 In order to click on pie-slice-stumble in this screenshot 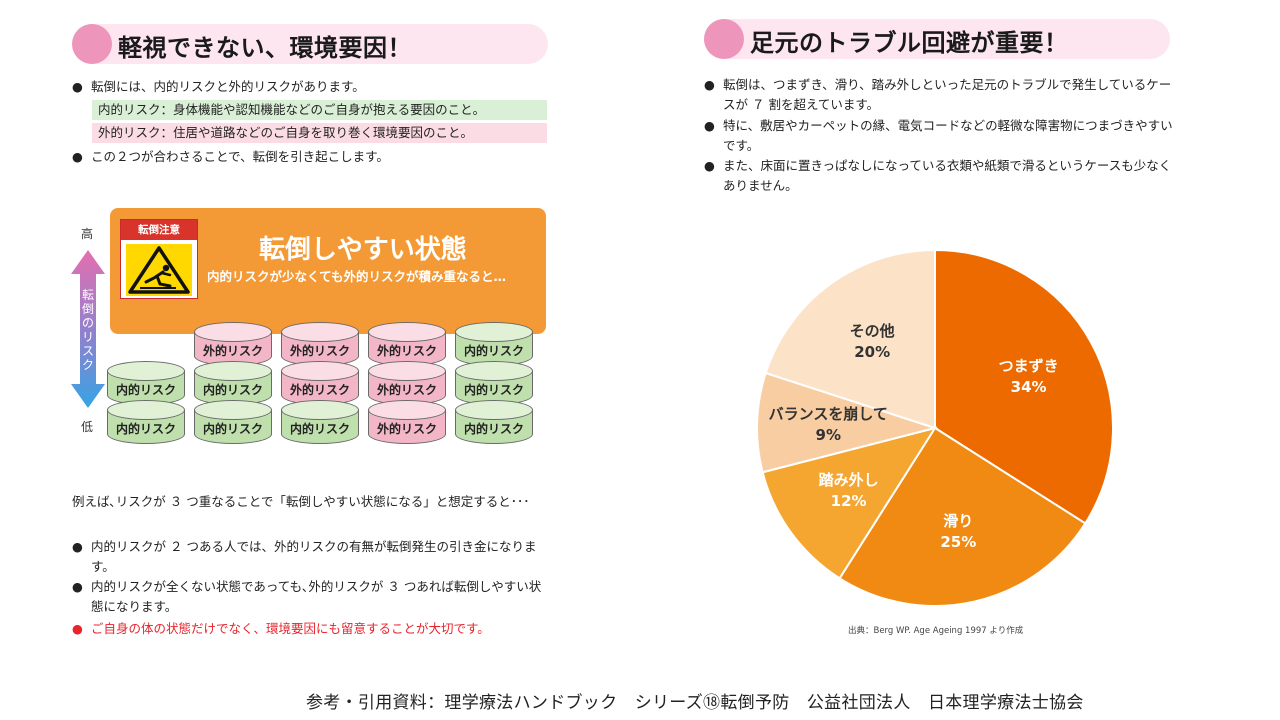, I will do `click(1024, 387)`.